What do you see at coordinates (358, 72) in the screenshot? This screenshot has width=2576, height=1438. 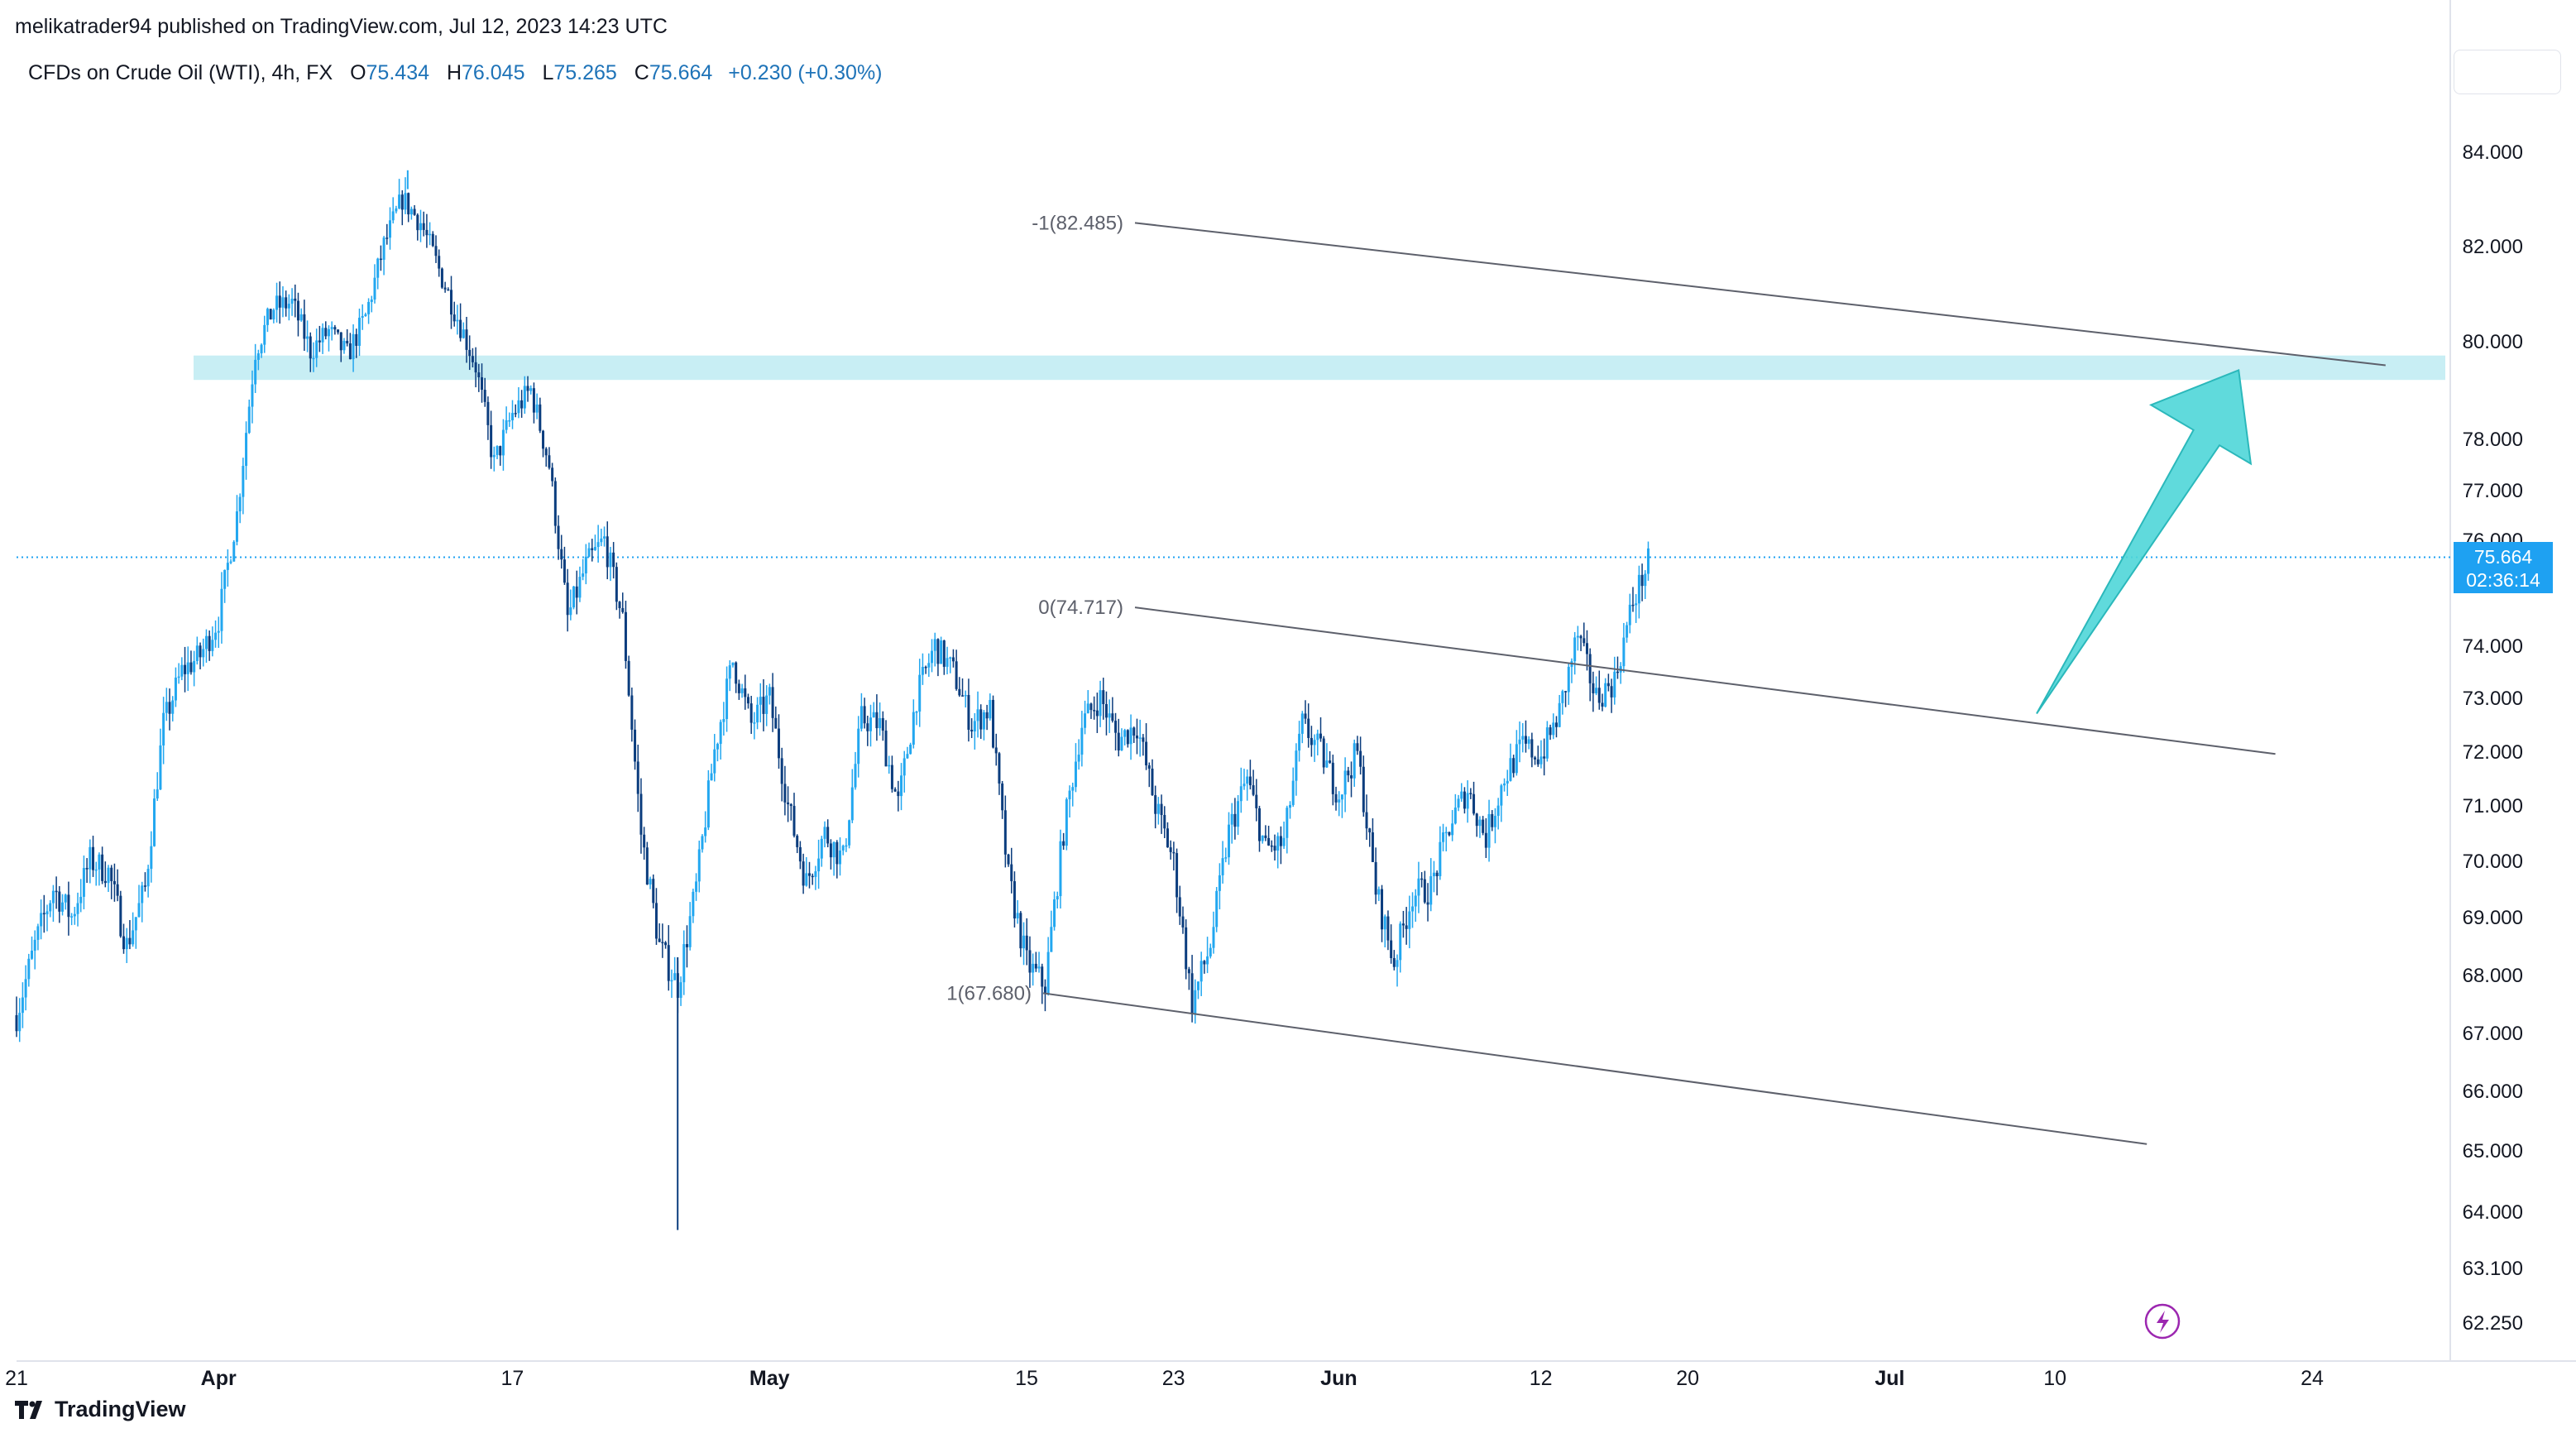 I see `open-label: O` at bounding box center [358, 72].